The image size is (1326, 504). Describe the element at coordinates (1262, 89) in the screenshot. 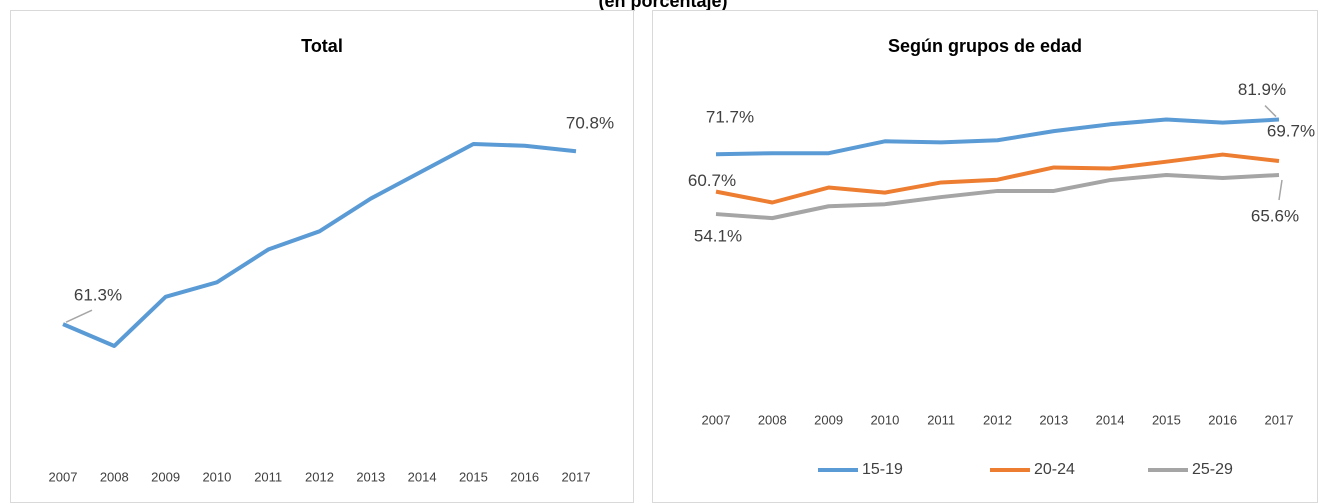

I see `data-label: 81.9%` at that location.